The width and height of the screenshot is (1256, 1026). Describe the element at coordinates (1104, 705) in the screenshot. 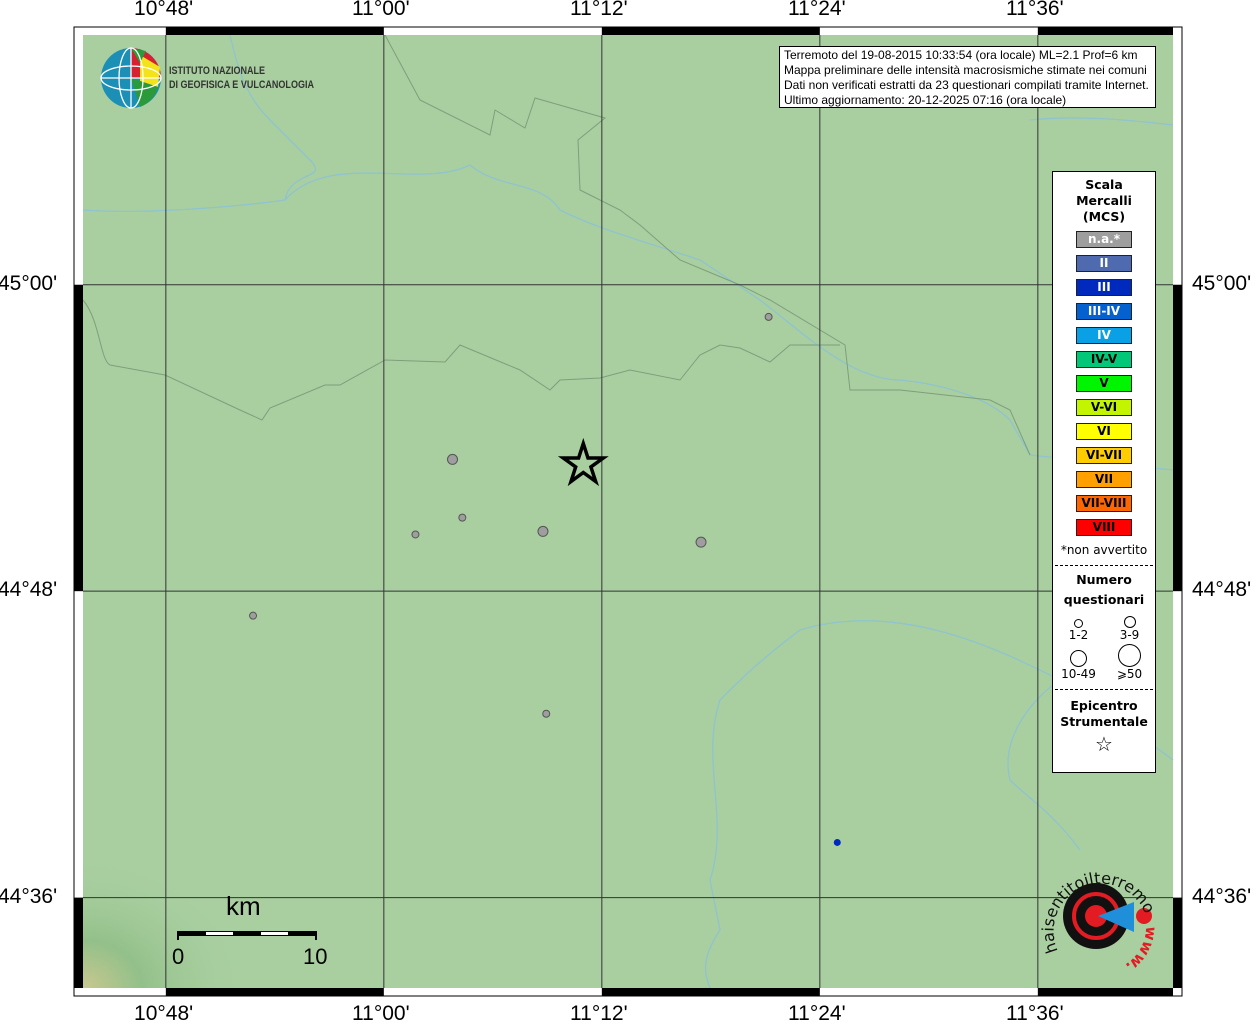

I see `epicentro-line: Epicentro` at that location.